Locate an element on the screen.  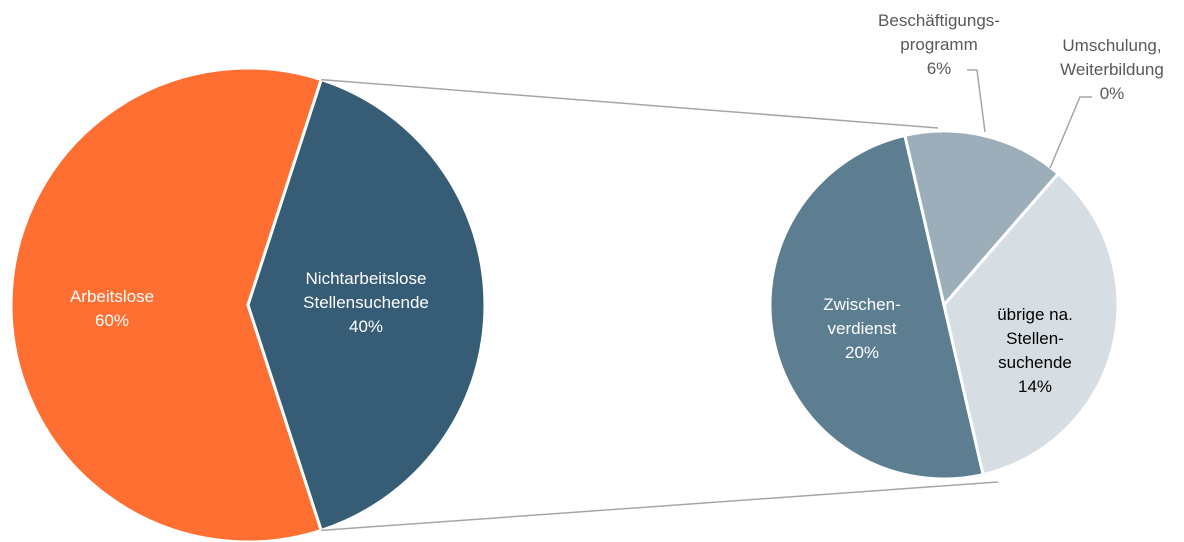
slice-label: übrige na. Stellen-suchende is located at coordinates (1035, 338).